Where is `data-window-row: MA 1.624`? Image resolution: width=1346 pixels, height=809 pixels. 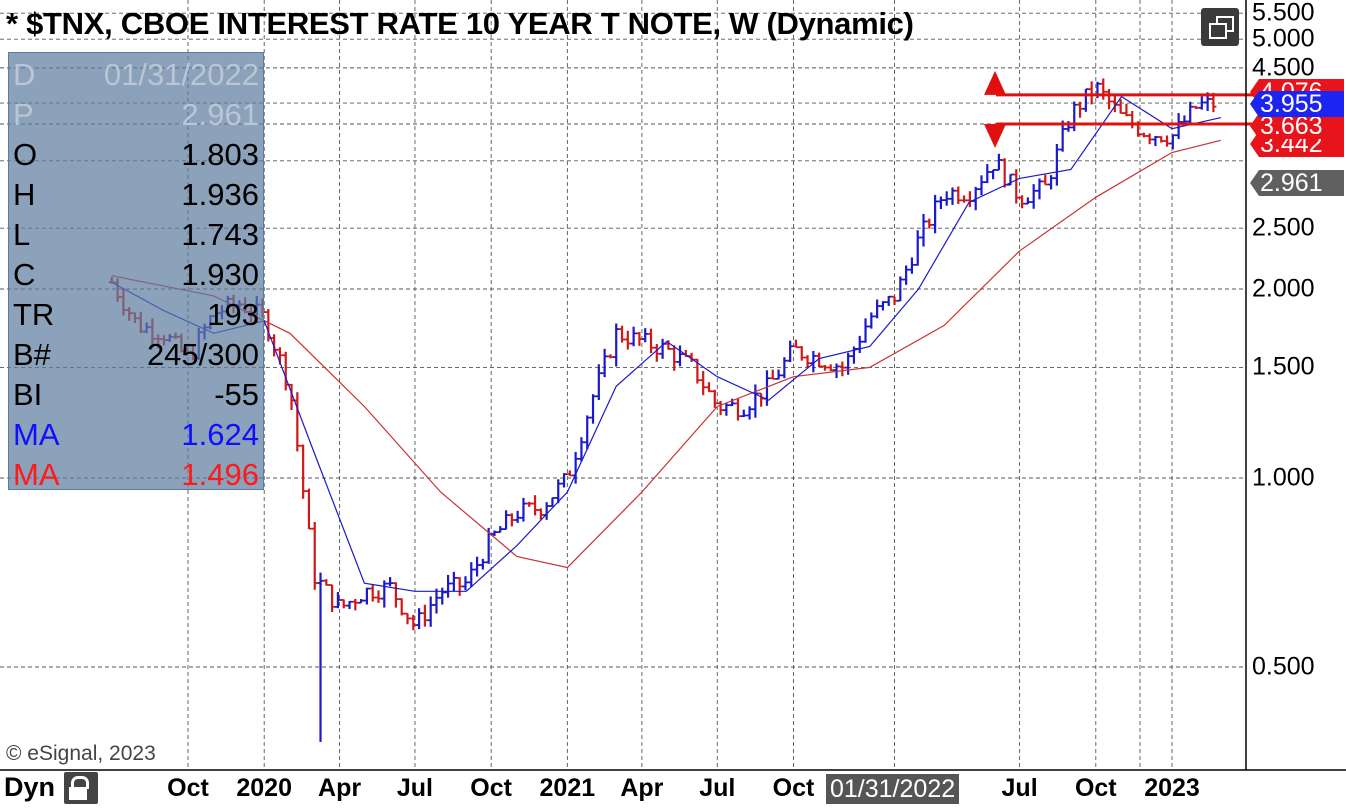
data-window-row: MA 1.624 is located at coordinates (136, 435).